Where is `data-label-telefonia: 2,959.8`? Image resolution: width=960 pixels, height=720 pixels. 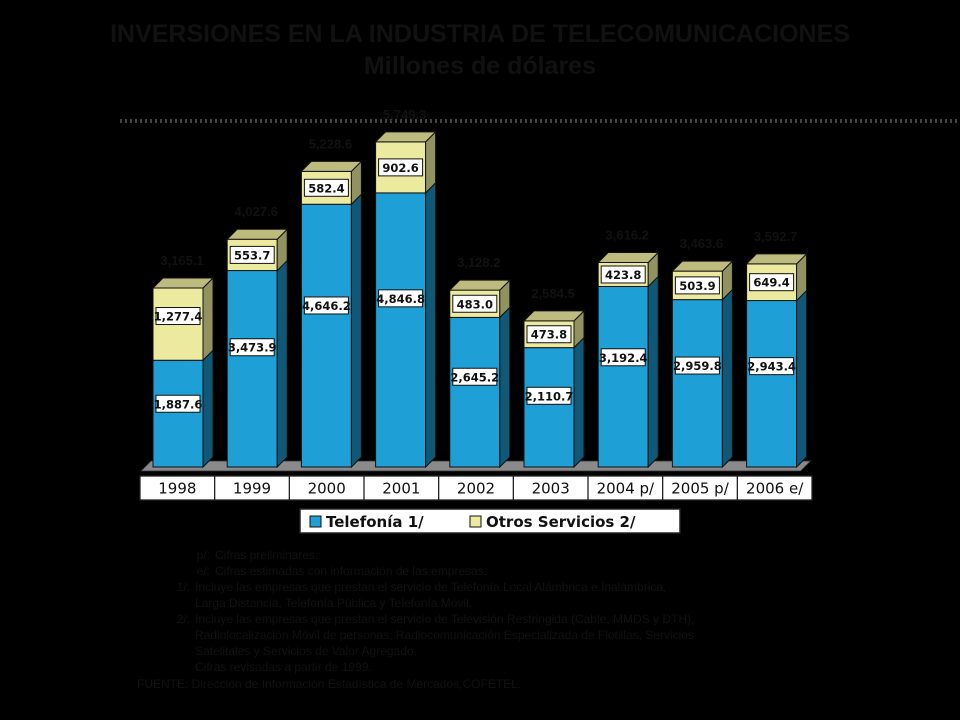
data-label-telefonia: 2,959.8 is located at coordinates (697, 366).